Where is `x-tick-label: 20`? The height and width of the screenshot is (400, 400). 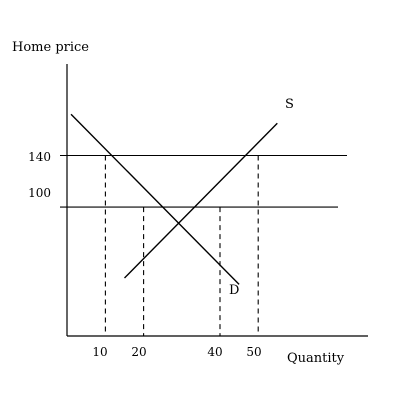
x-tick-label: 20 is located at coordinates (138, 352).